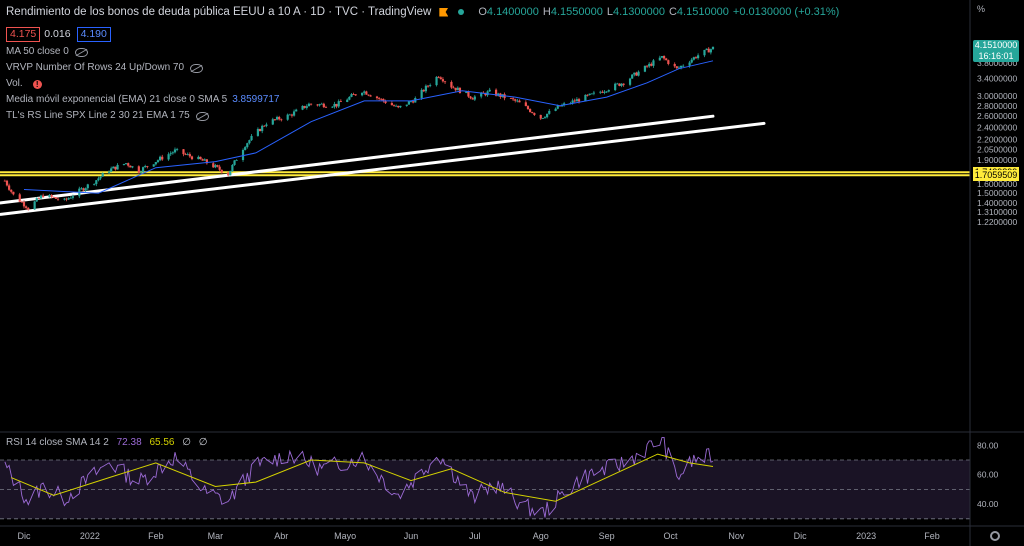  I want to click on volume-indicator-label: Vol., so click(14, 83).